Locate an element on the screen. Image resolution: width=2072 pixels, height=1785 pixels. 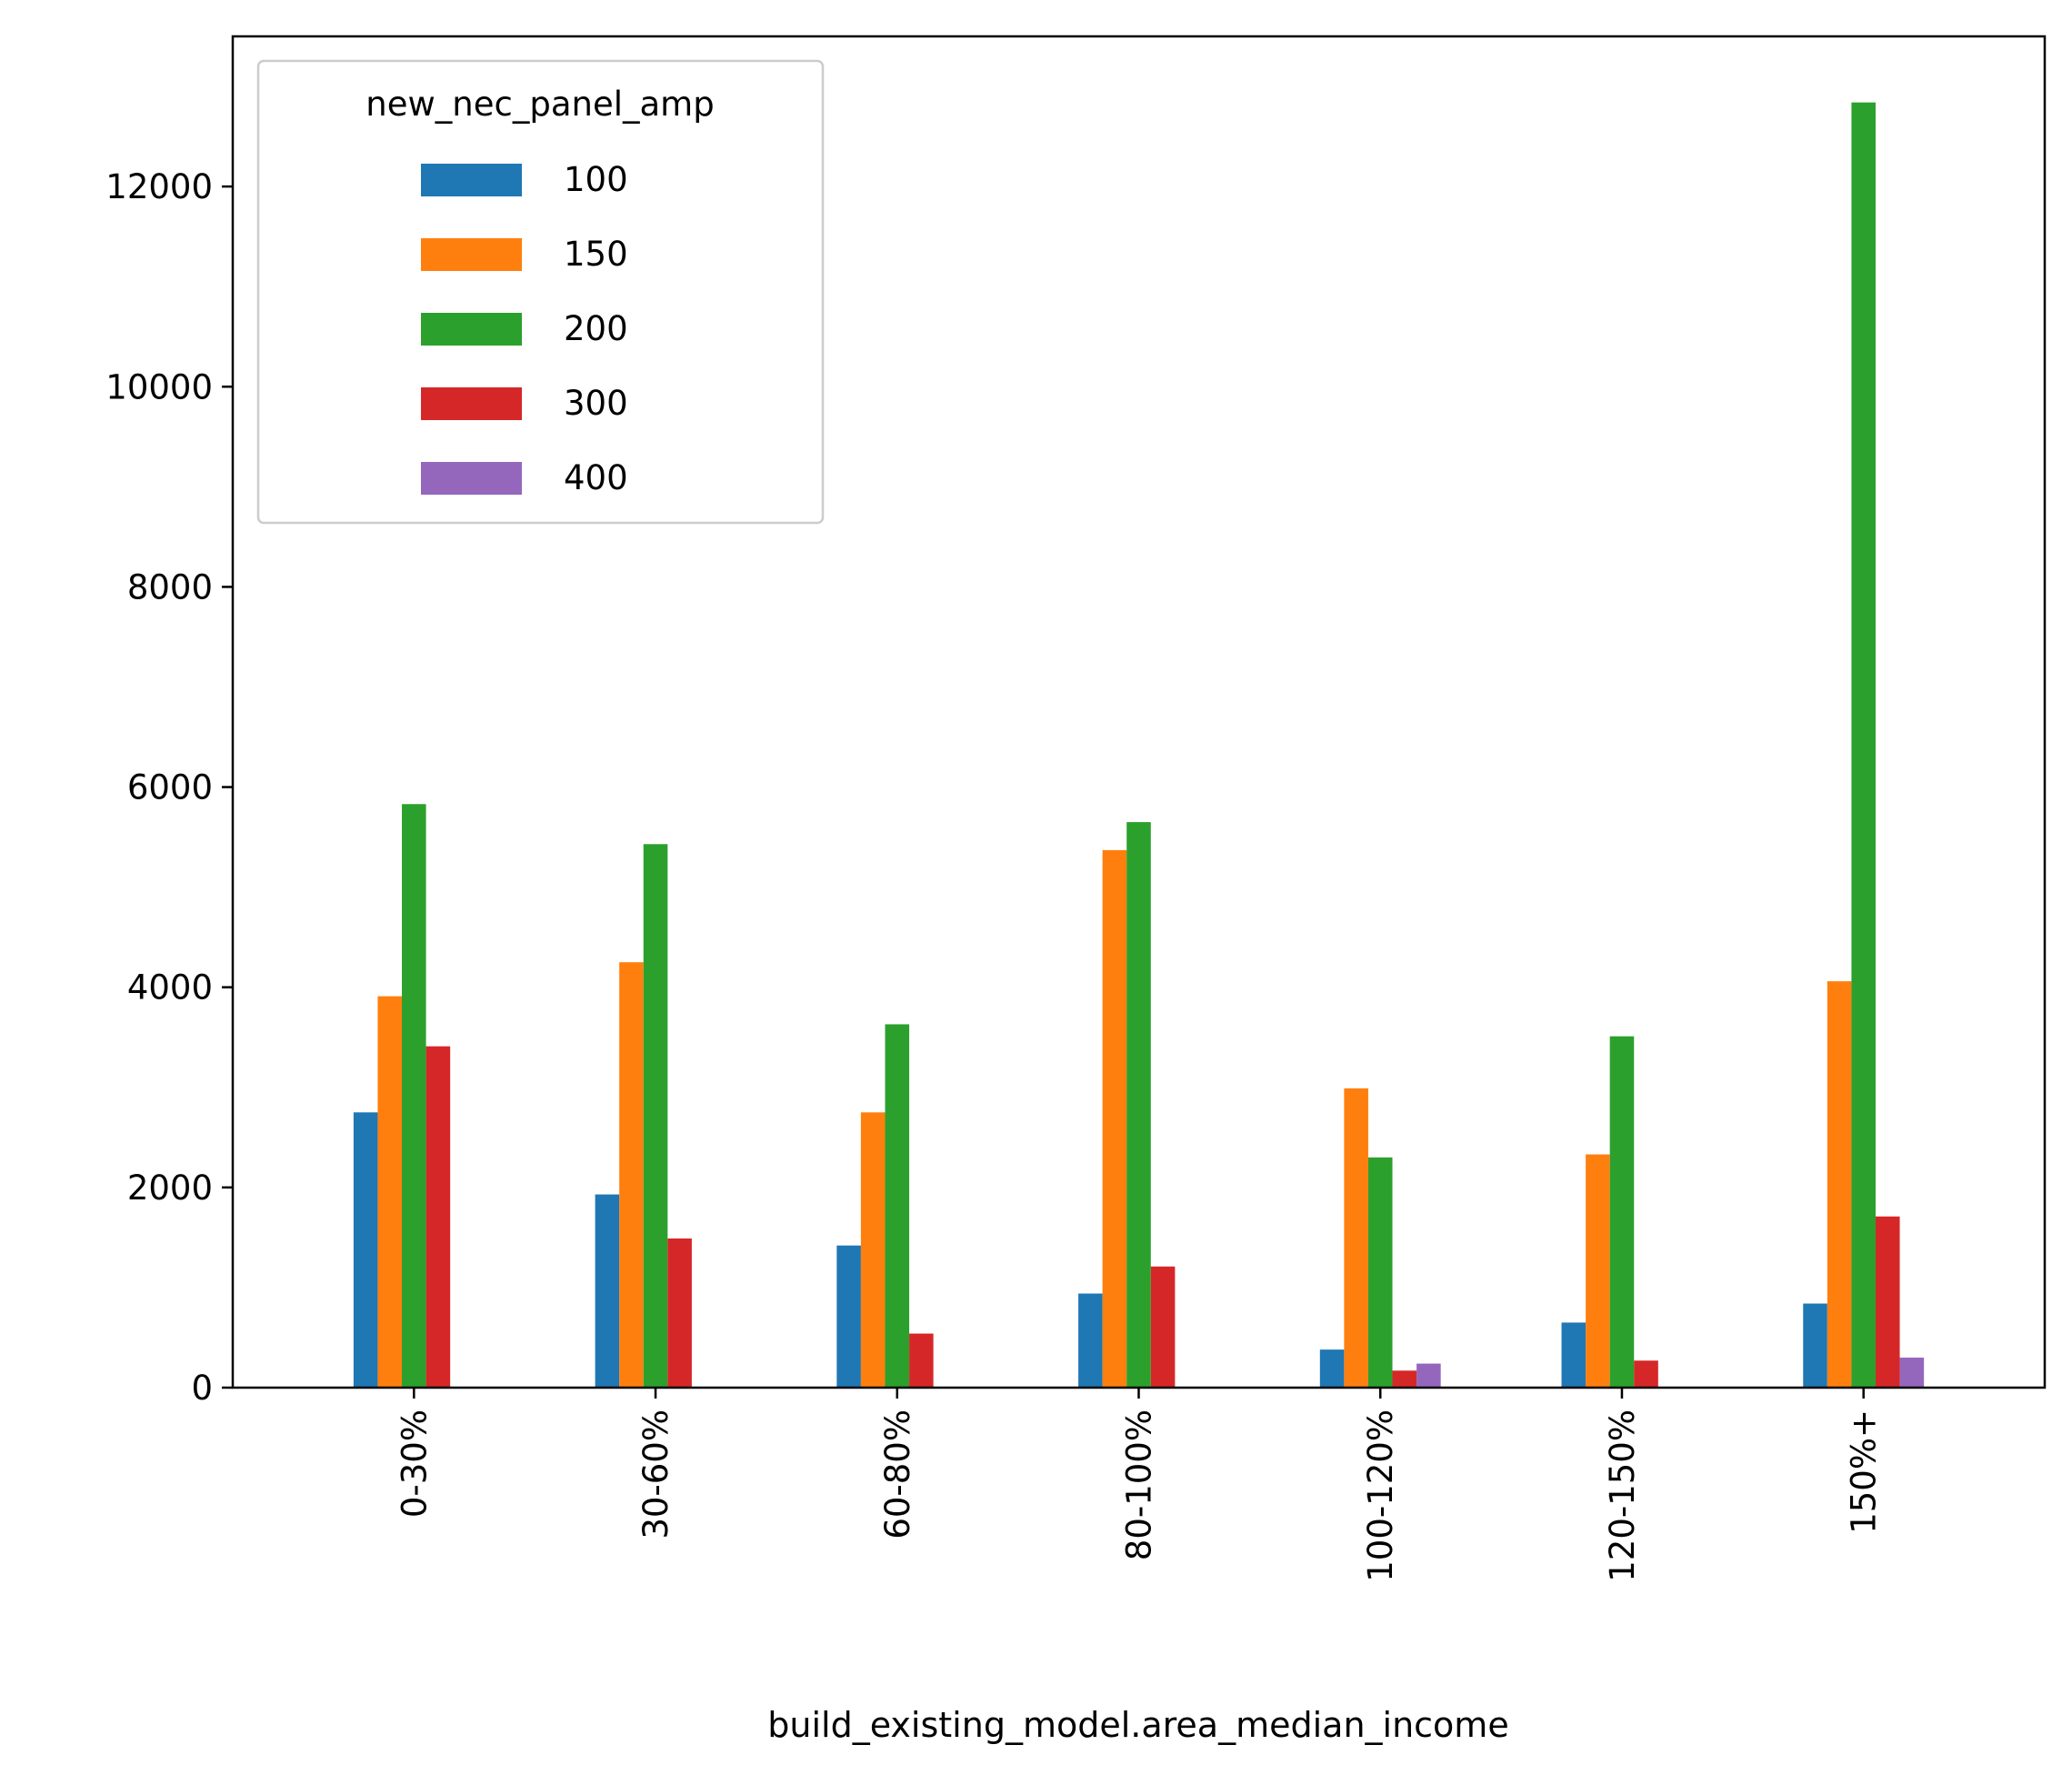
bar-200-100-120% is located at coordinates (1380, 1272).